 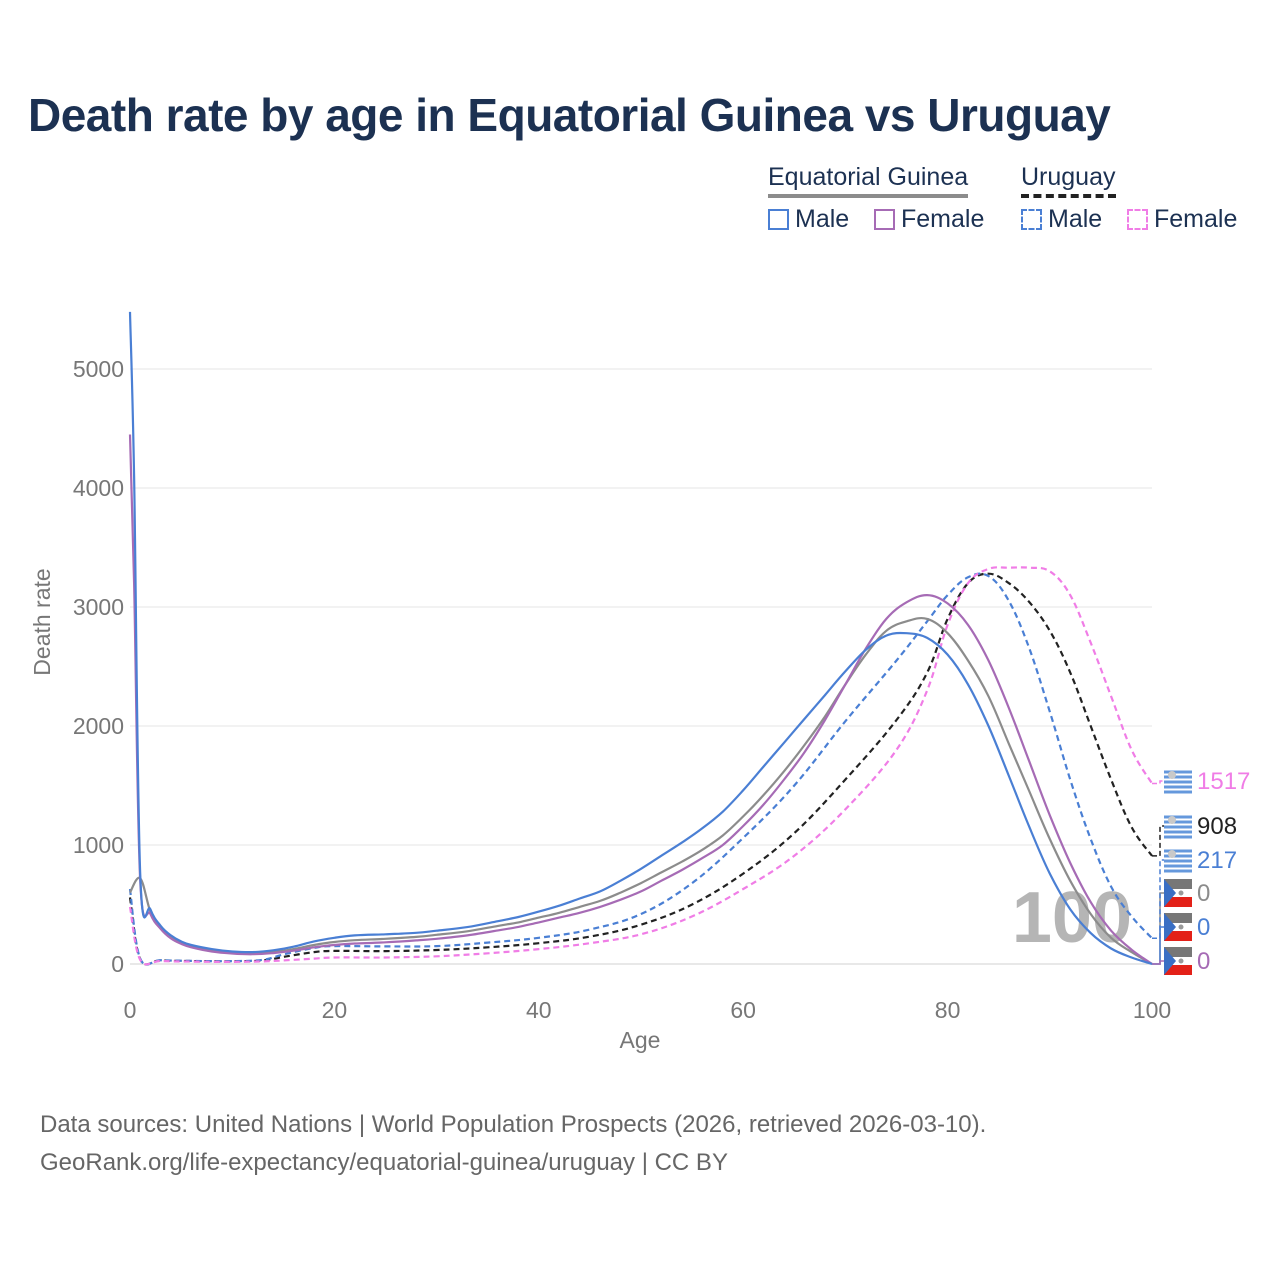 What do you see at coordinates (42, 621) in the screenshot?
I see `y-axis-label: Death rate` at bounding box center [42, 621].